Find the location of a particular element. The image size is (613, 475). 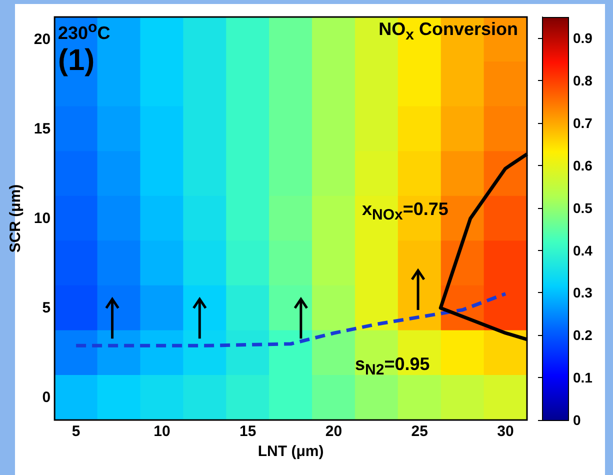

x-tick-label: 25 is located at coordinates (419, 431).